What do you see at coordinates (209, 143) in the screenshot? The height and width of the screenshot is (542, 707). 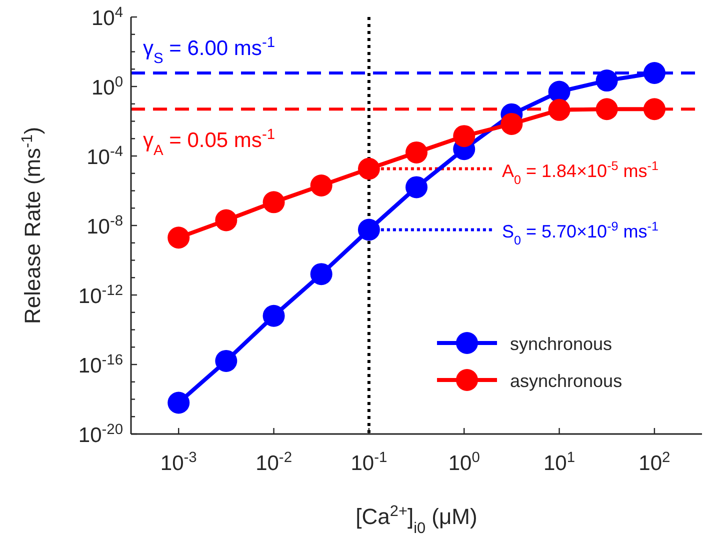 I see `ref-line-label: γ$_{A}$ = 0.05 ms$^{-1}$` at bounding box center [209, 143].